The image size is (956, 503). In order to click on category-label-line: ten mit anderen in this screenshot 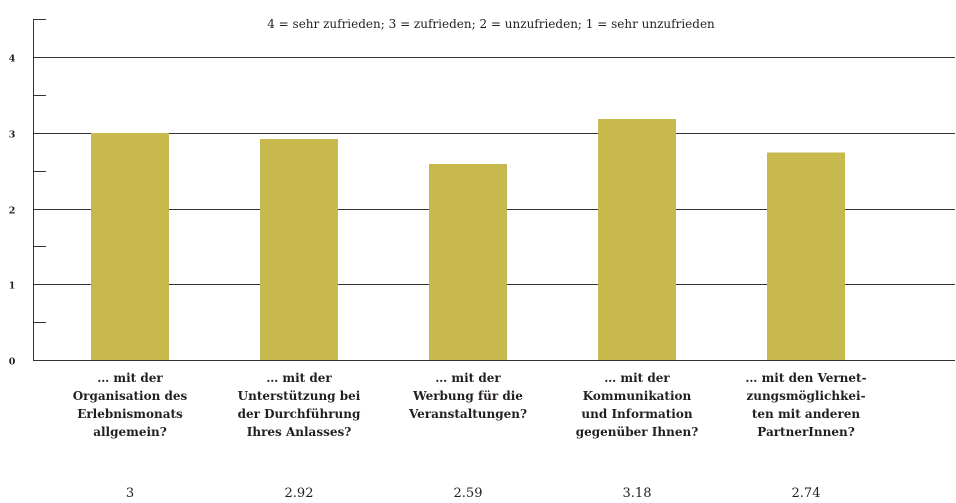, I will do `click(806, 414)`.